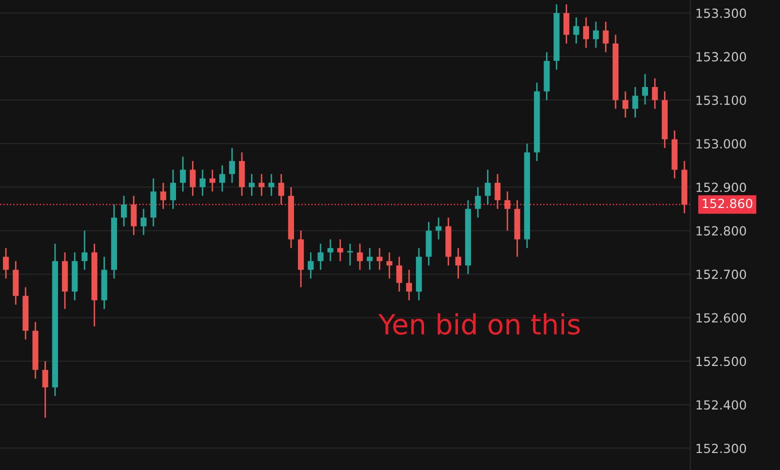 Image resolution: width=780 pixels, height=470 pixels. I want to click on y-tick-label: 153.000, so click(721, 144).